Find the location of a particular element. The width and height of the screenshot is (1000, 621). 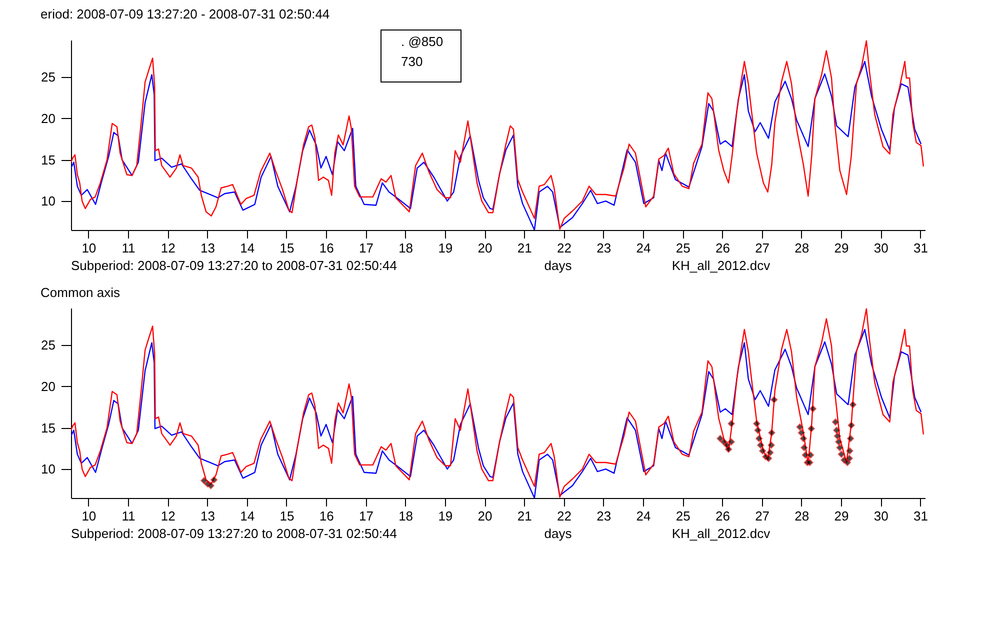

annotation: . @850 is located at coordinates (422, 41).